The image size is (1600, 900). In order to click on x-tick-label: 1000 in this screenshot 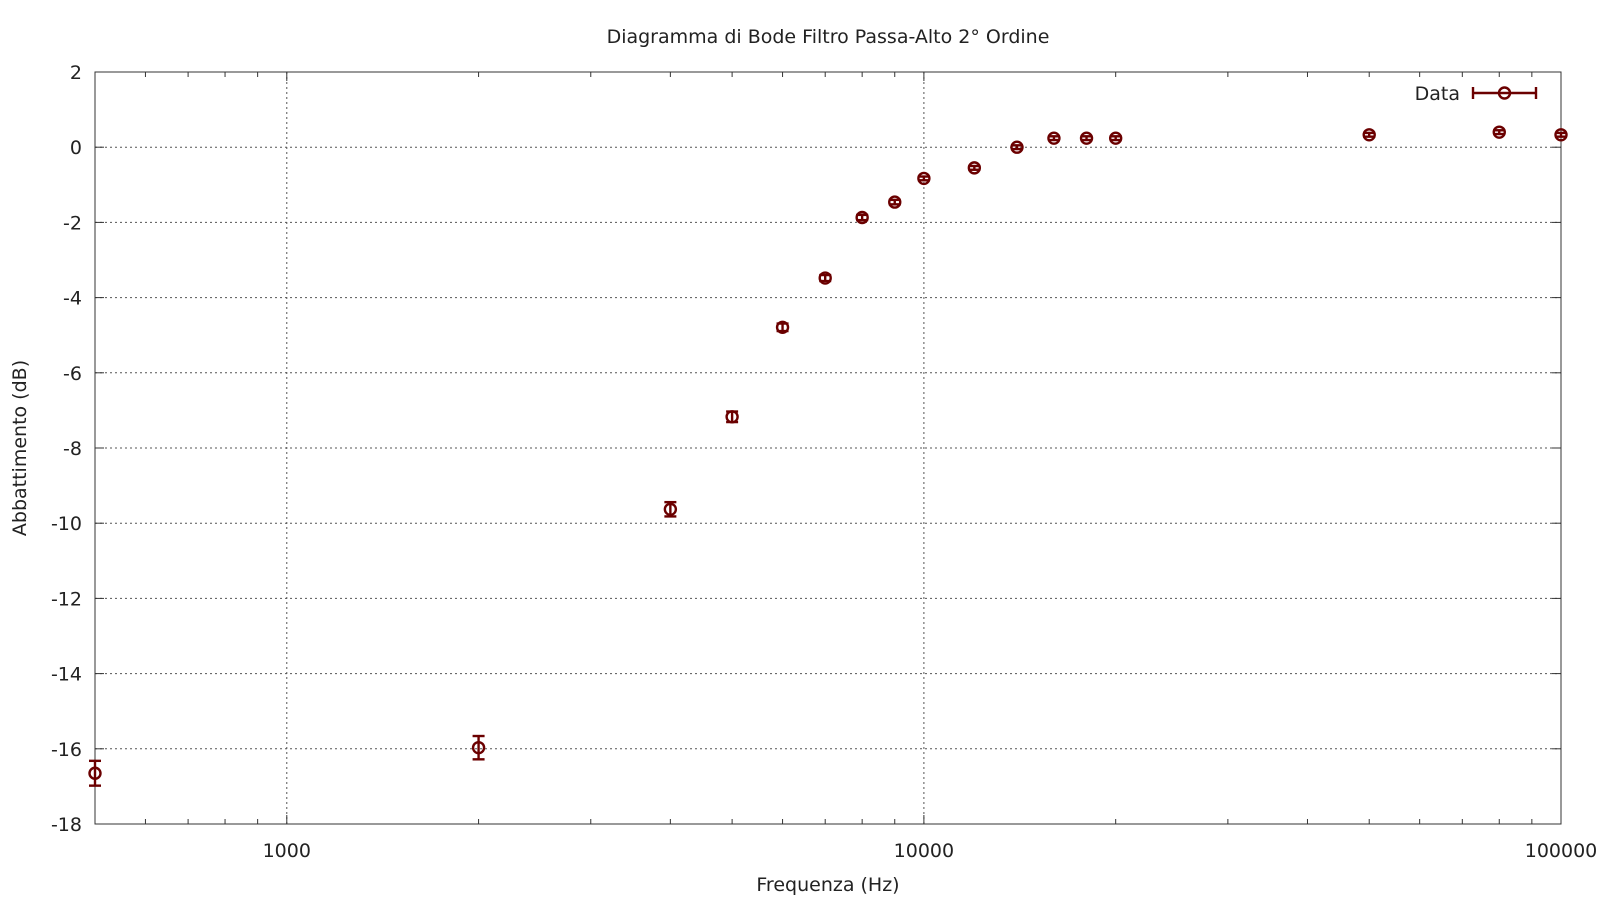, I will do `click(287, 851)`.